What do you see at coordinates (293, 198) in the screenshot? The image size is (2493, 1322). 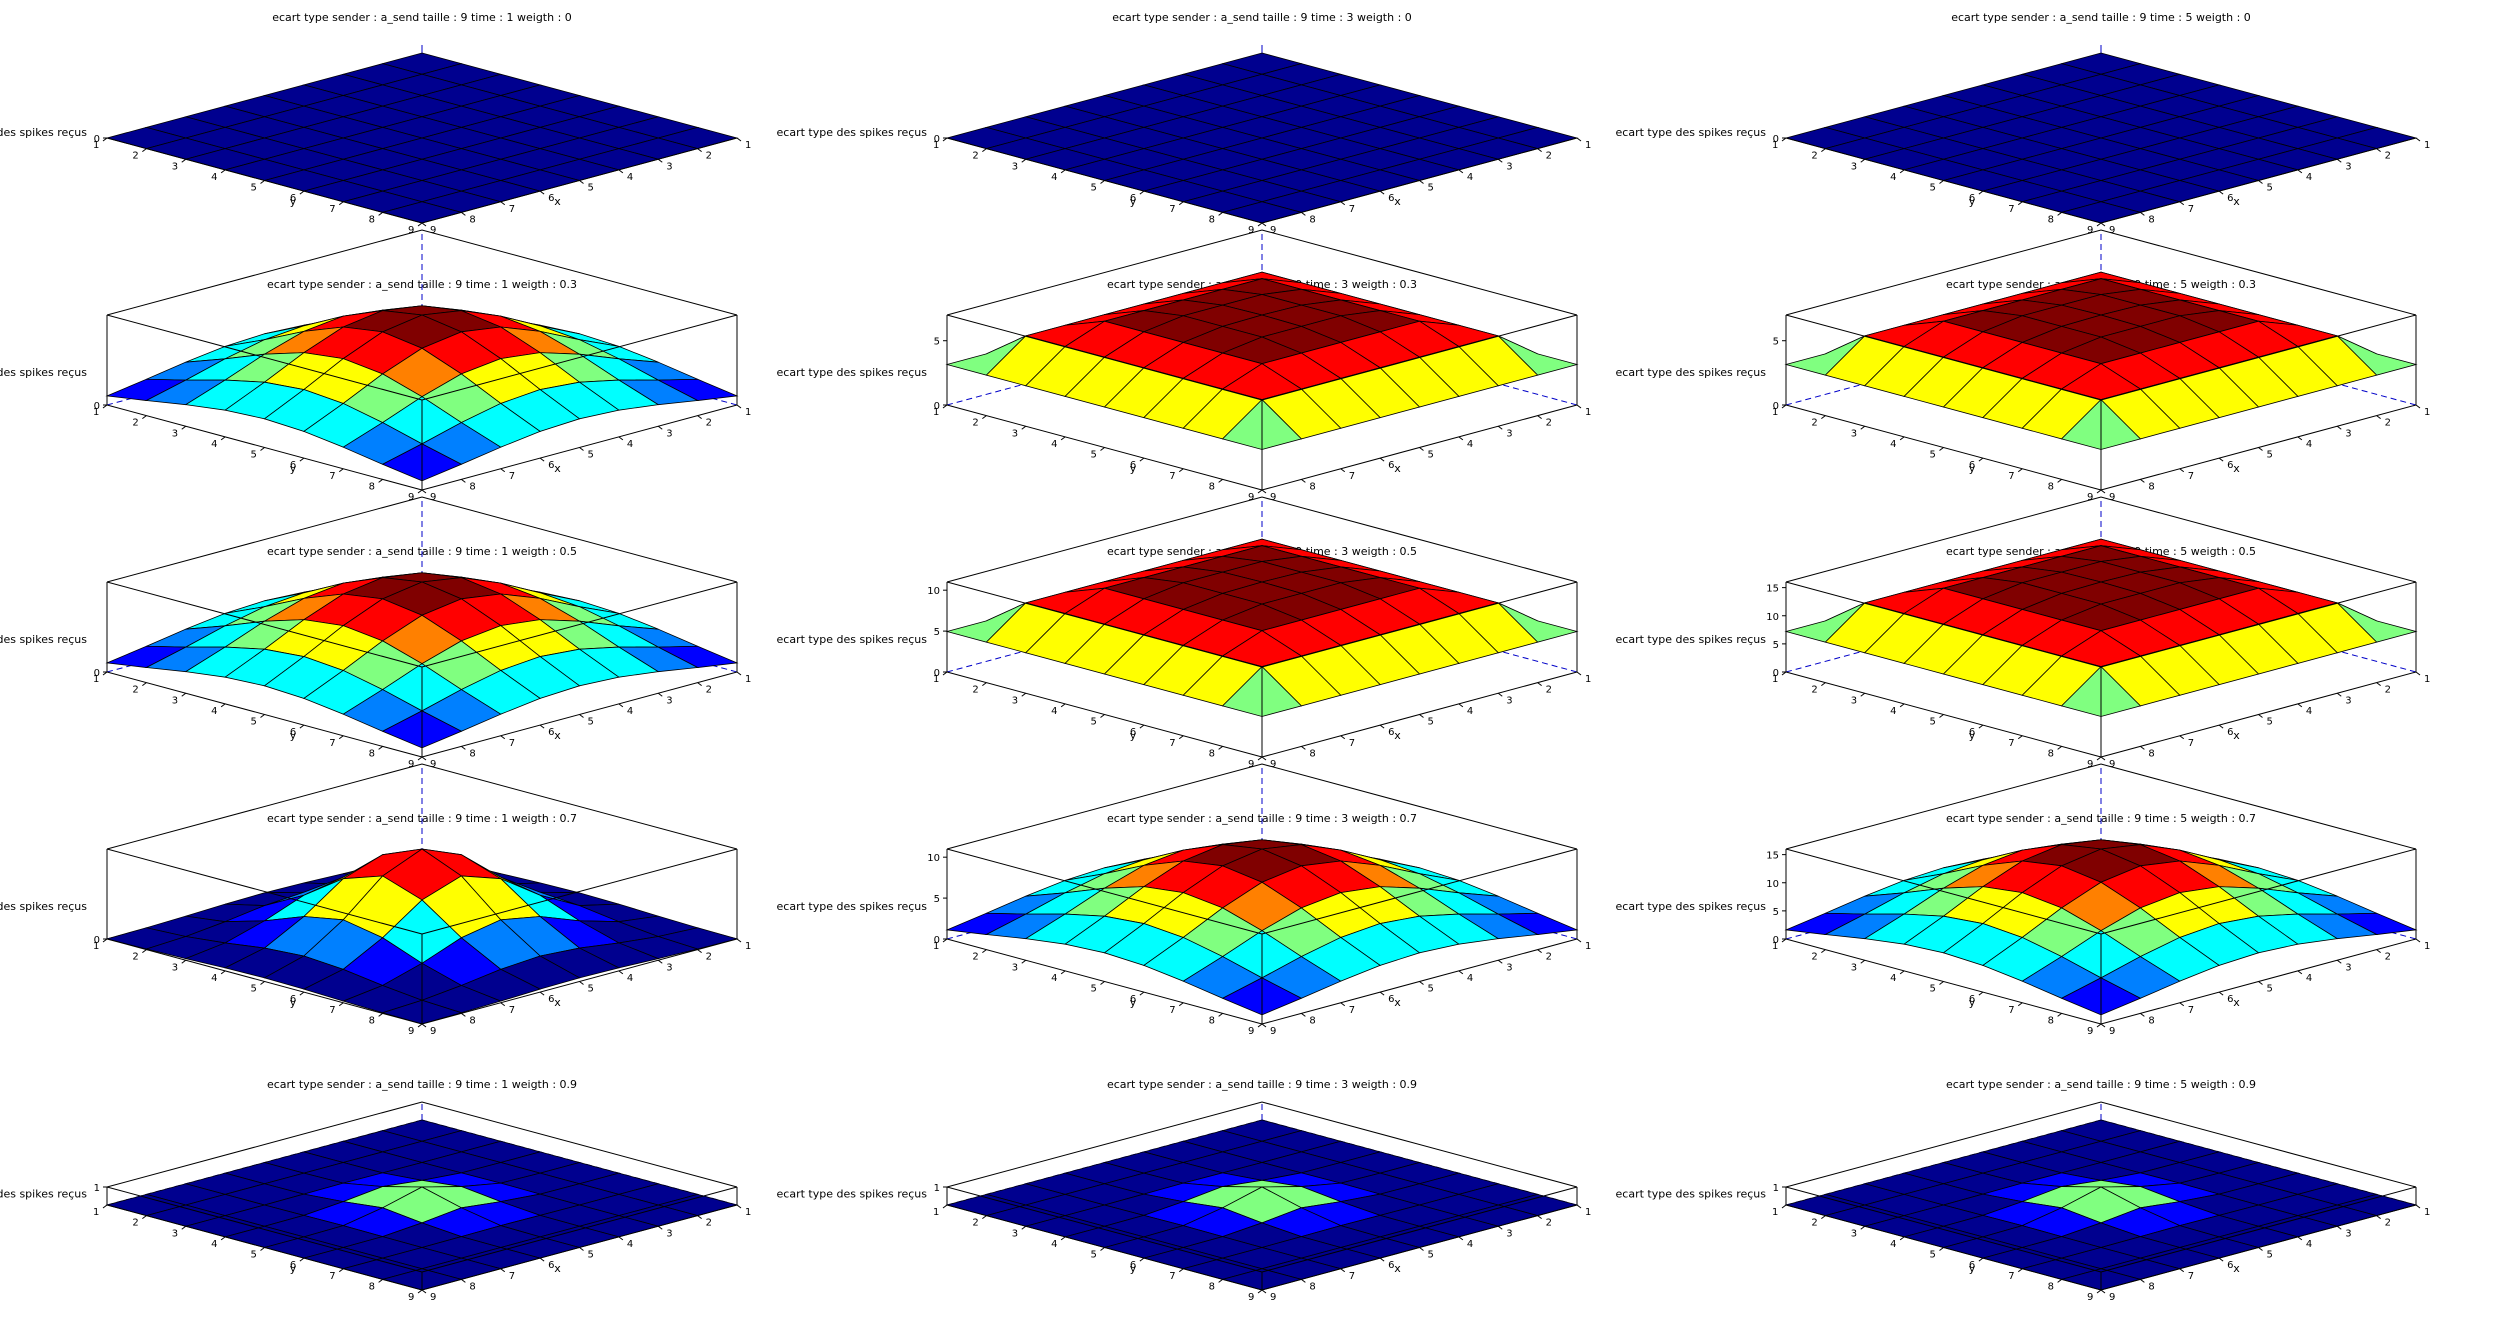 I see `y-tick-label: 6` at bounding box center [293, 198].